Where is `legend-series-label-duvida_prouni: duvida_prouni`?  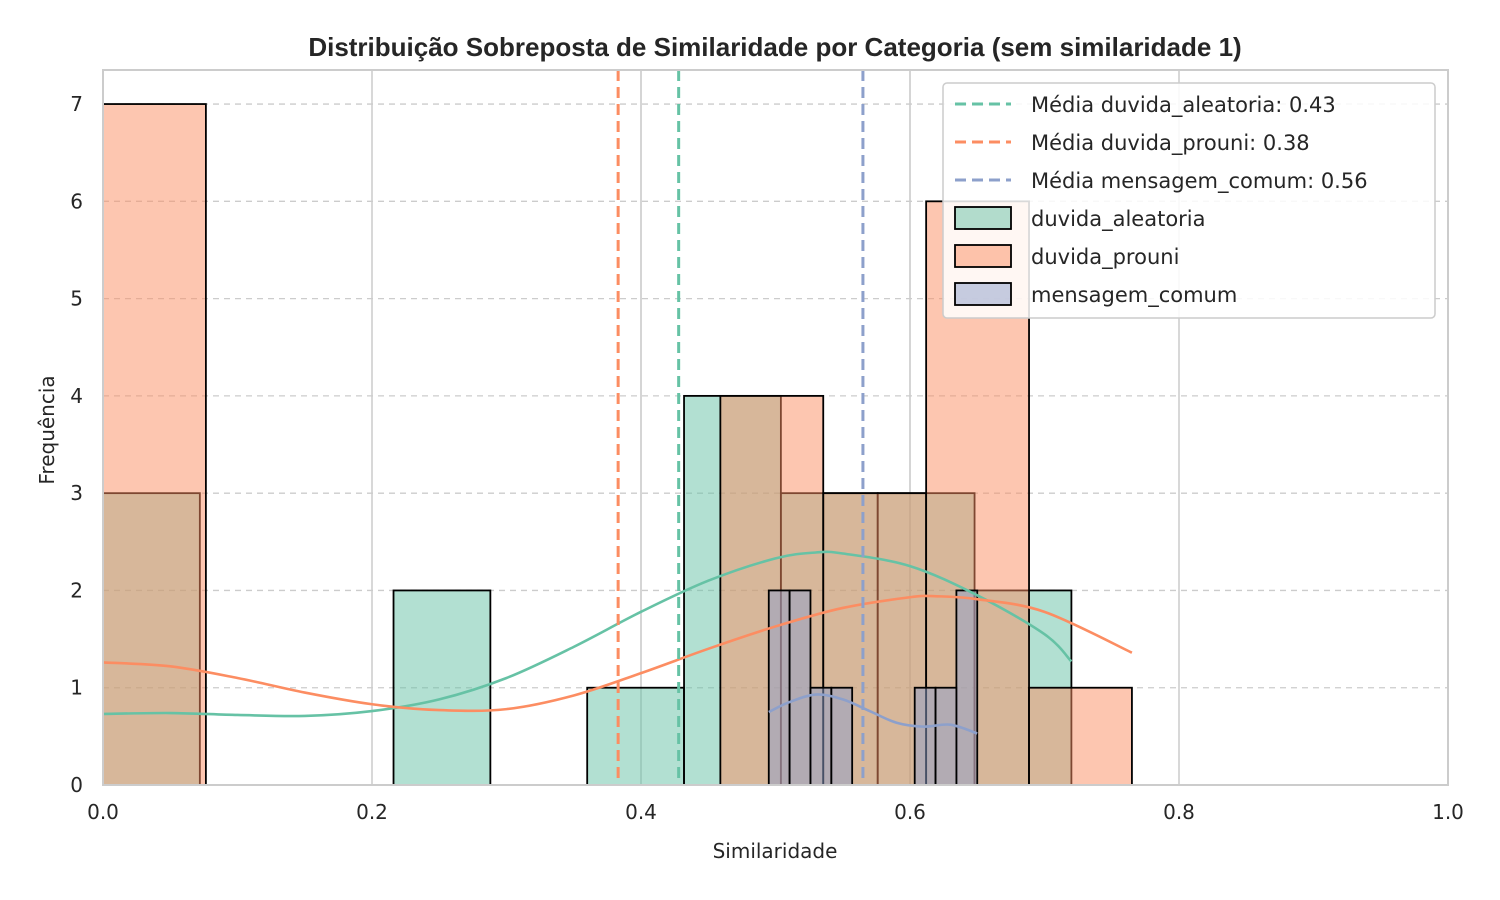 legend-series-label-duvida_prouni: duvida_prouni is located at coordinates (1105, 257).